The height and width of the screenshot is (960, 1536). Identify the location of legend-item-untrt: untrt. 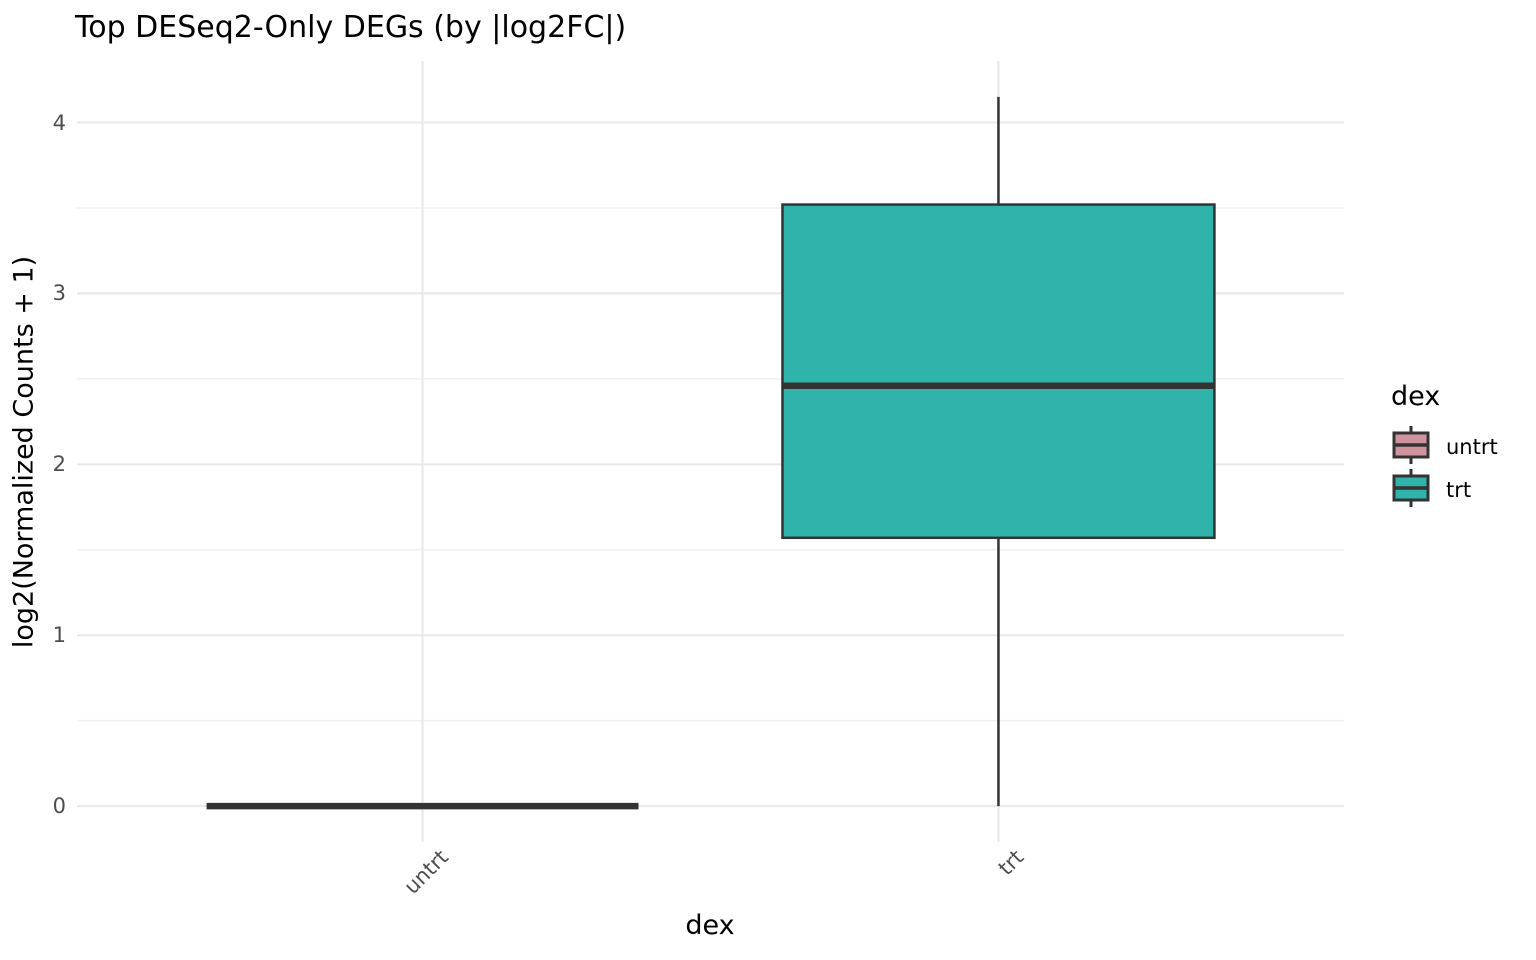
(1444, 447).